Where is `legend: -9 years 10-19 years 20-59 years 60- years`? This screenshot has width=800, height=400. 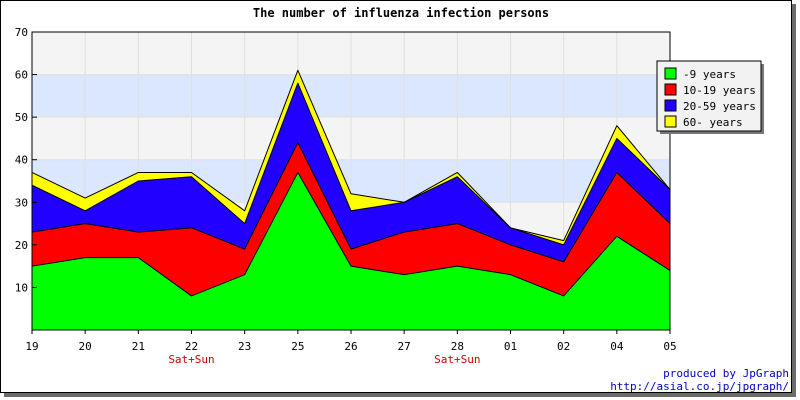 legend: -9 years 10-19 years 20-59 years 60- years is located at coordinates (710, 97).